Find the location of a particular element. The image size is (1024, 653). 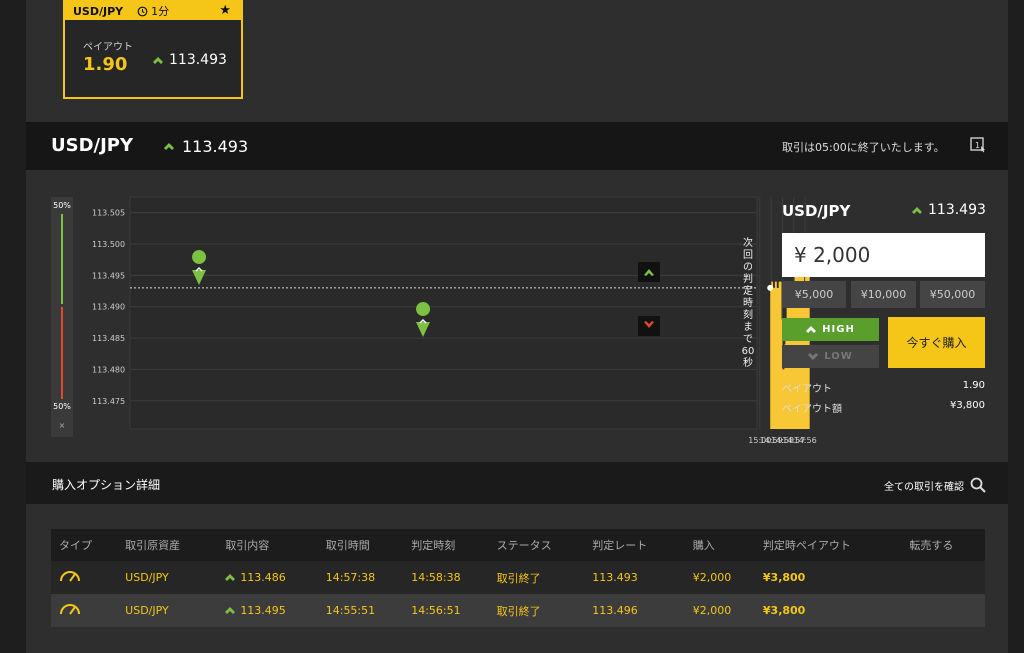

clock-icon is located at coordinates (142, 11).